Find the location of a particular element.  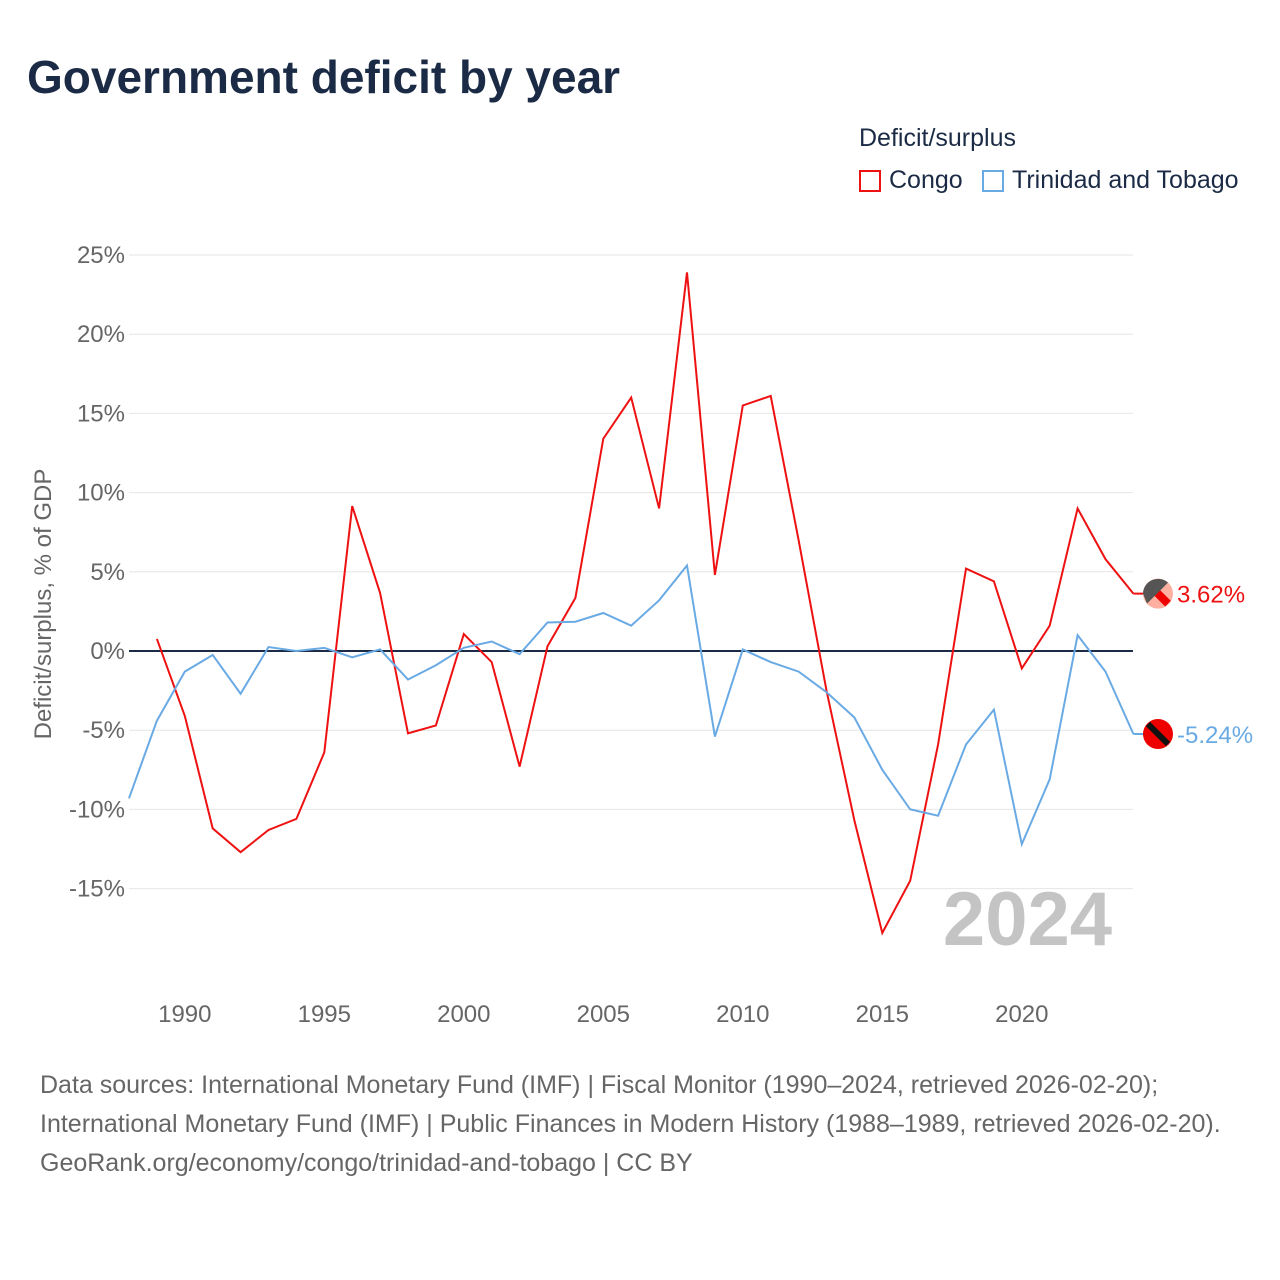

x-tick-label: 2010 is located at coordinates (742, 1014).